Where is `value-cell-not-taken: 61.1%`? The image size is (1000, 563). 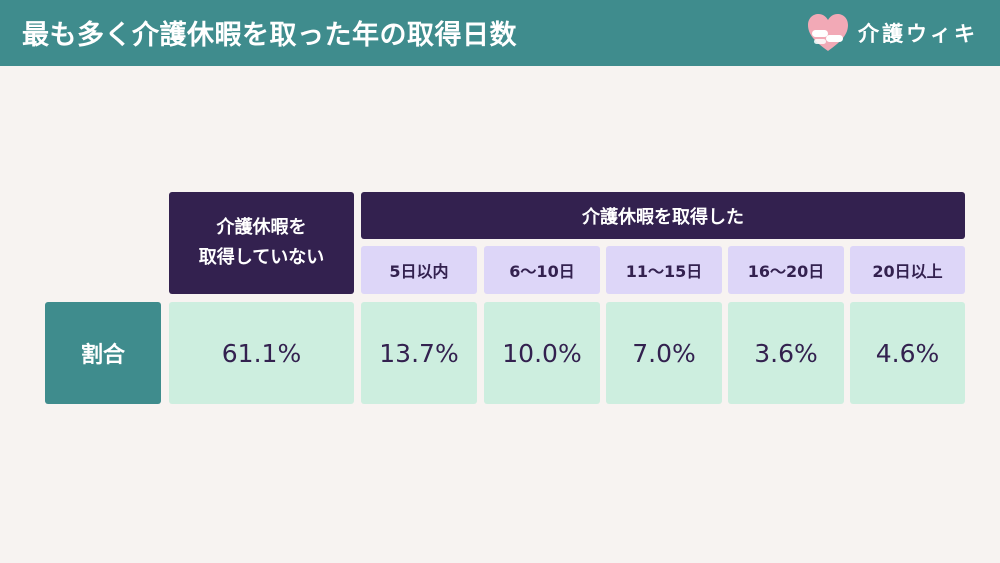
value-cell-not-taken: 61.1% is located at coordinates (261, 353).